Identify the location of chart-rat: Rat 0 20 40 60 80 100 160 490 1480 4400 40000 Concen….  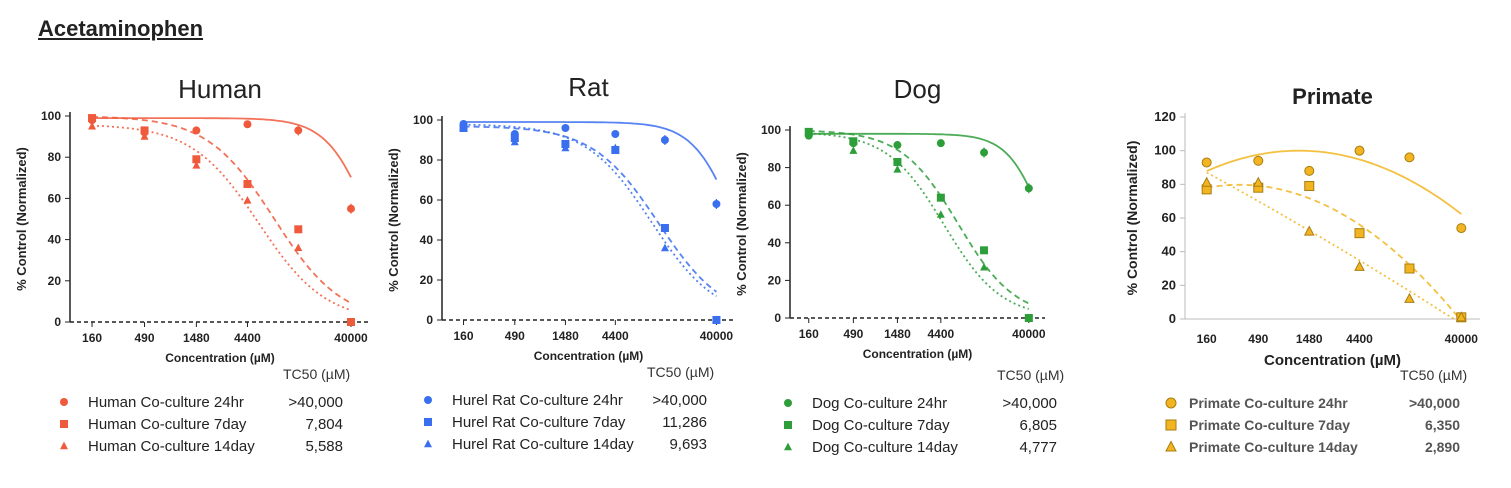
(560, 217).